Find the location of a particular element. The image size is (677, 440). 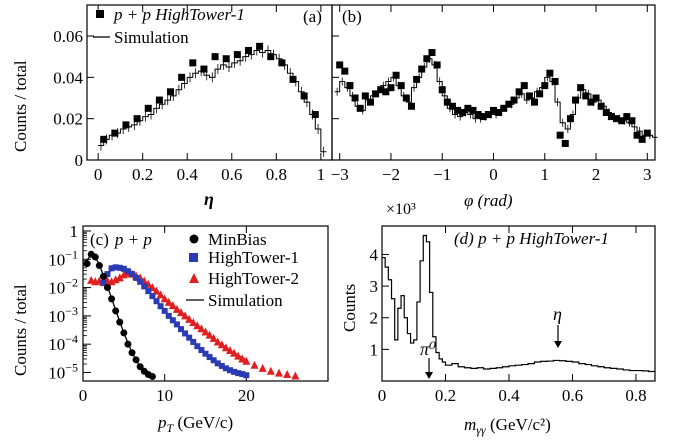

legend-c-minbias-marker is located at coordinates (194, 239).